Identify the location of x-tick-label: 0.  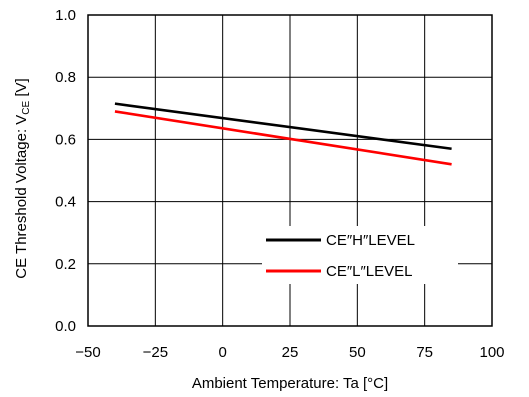
(222, 352).